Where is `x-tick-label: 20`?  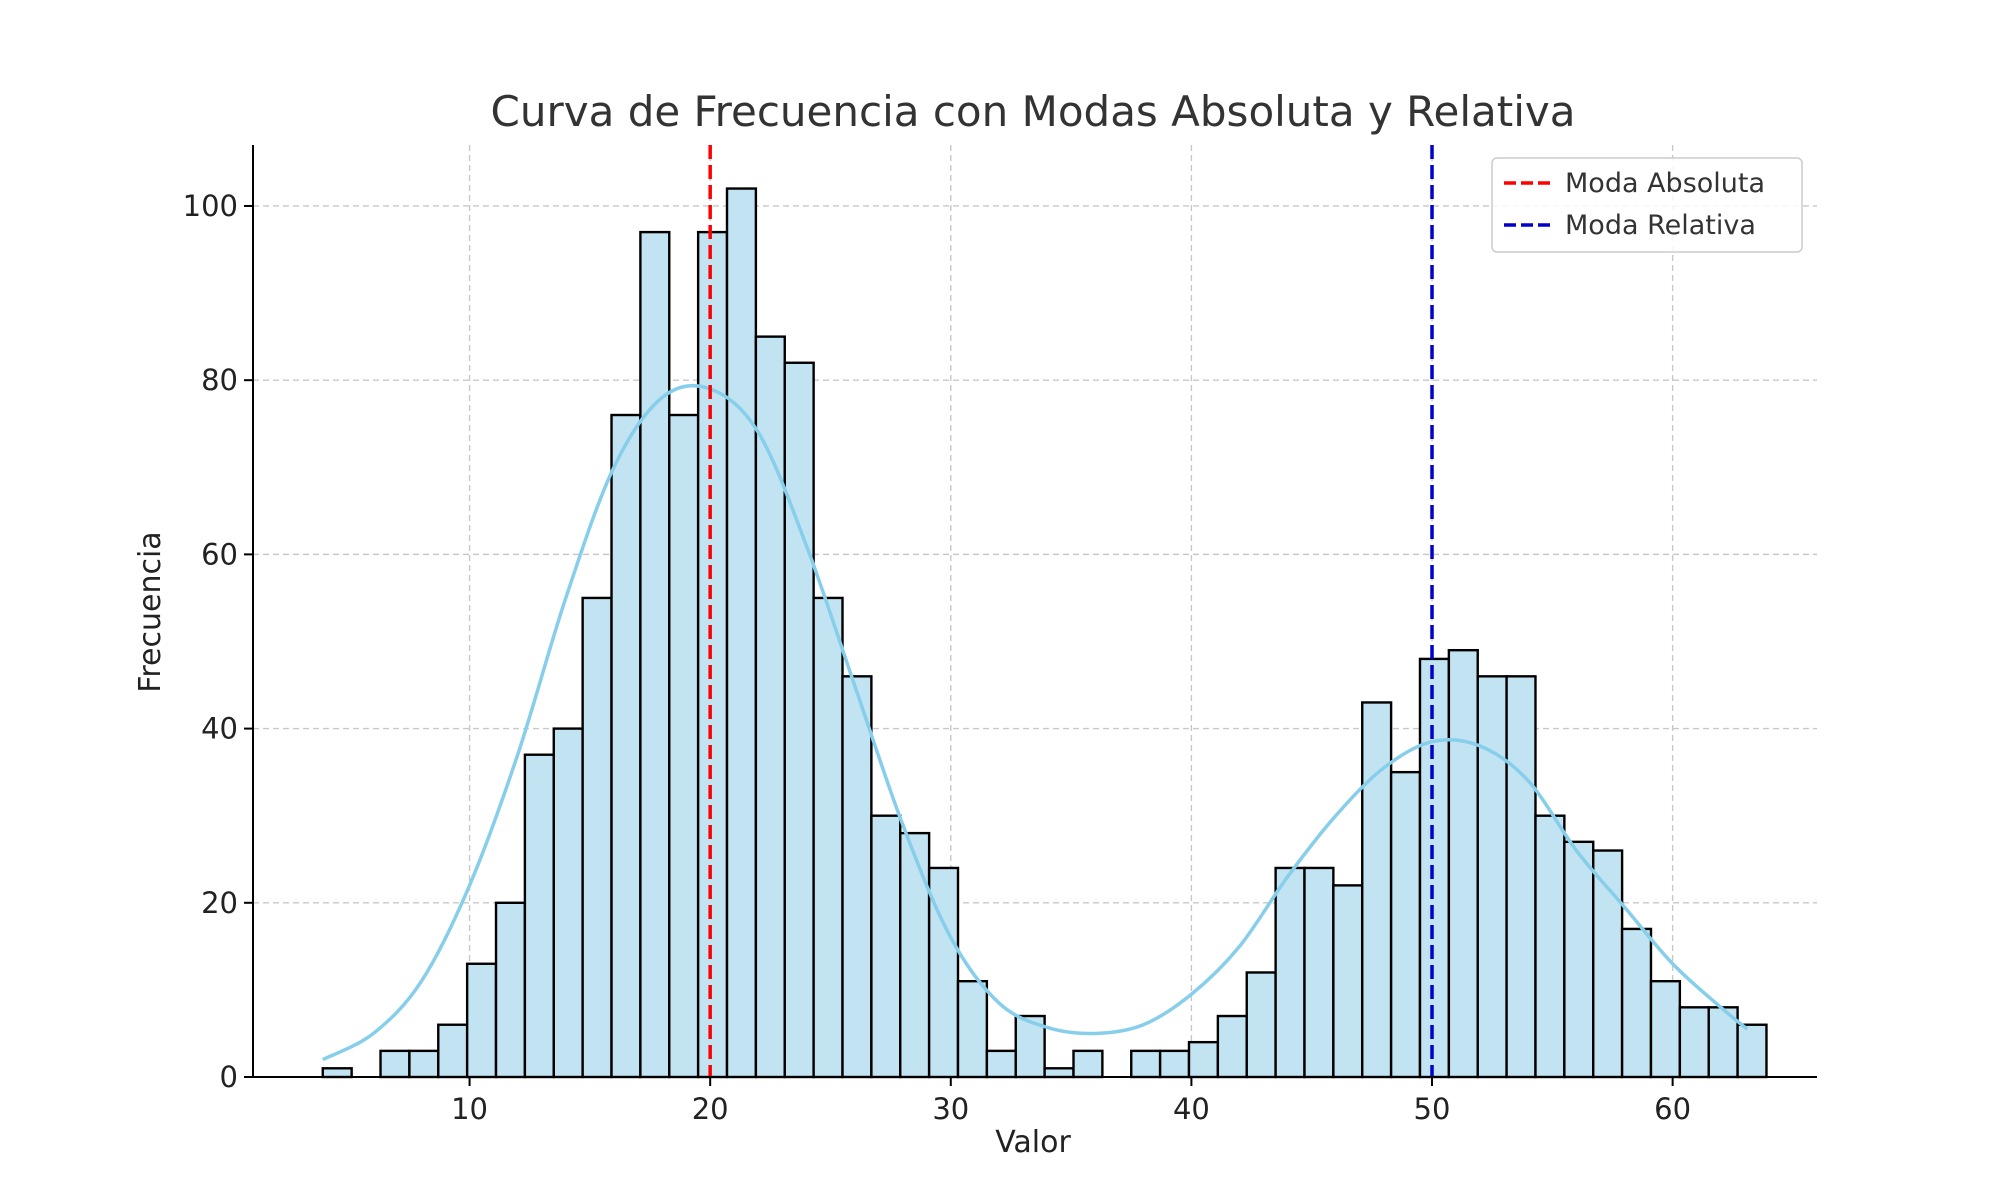
x-tick-label: 20 is located at coordinates (710, 1109).